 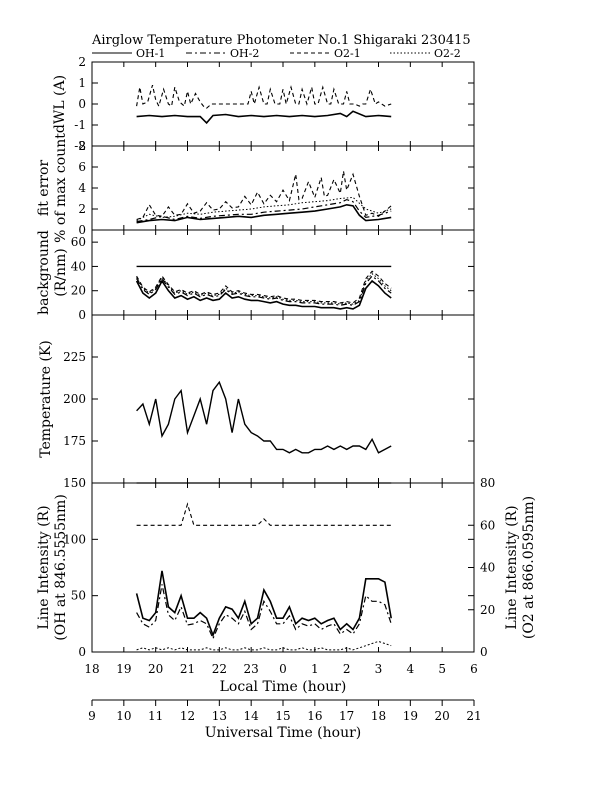 I want to click on x-tick-label-ut: 20, so click(x=442, y=716).